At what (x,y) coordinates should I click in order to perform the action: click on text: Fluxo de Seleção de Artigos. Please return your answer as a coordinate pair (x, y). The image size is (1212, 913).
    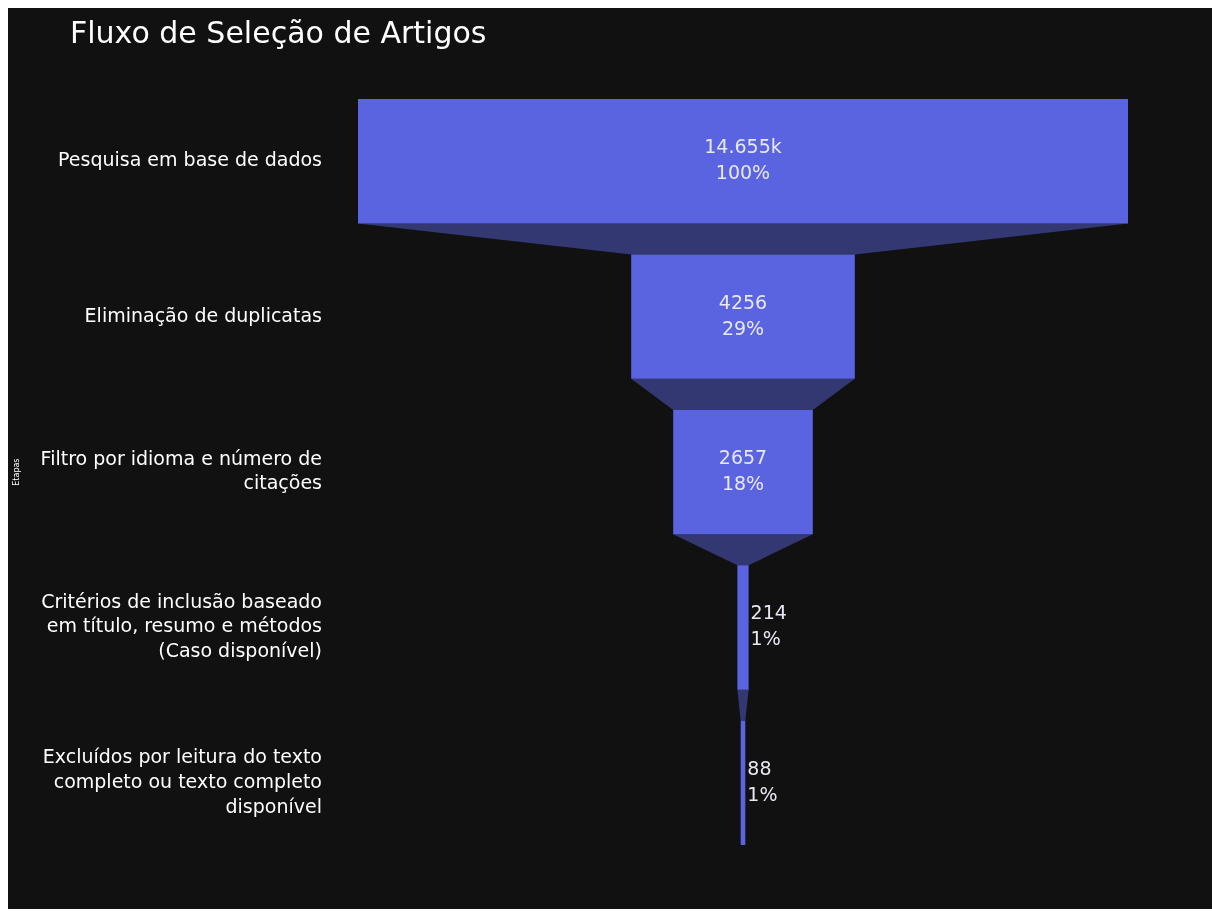
    Looking at the image, I should click on (278, 32).